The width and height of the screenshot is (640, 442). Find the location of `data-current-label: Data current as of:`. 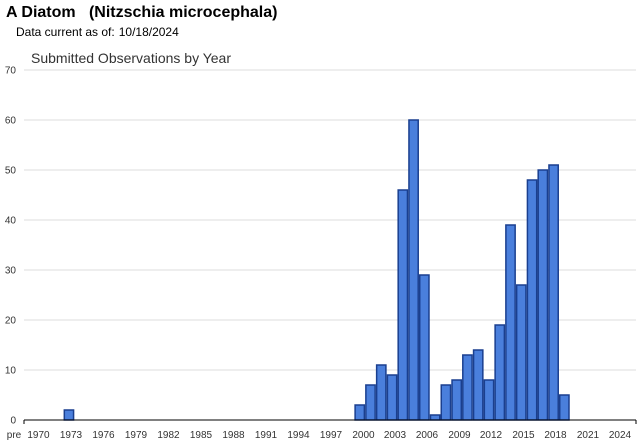

data-current-label: Data current as of: is located at coordinates (65, 32).